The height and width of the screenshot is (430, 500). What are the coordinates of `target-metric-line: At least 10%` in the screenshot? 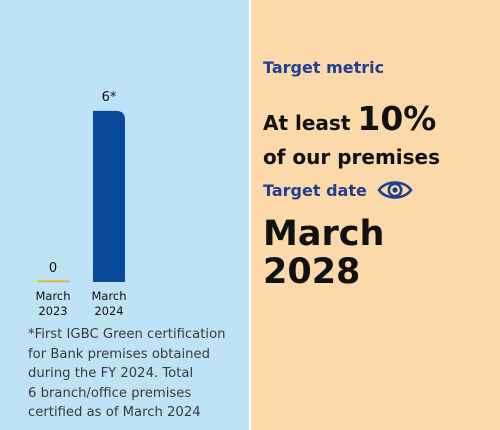 It's located at (379, 121).